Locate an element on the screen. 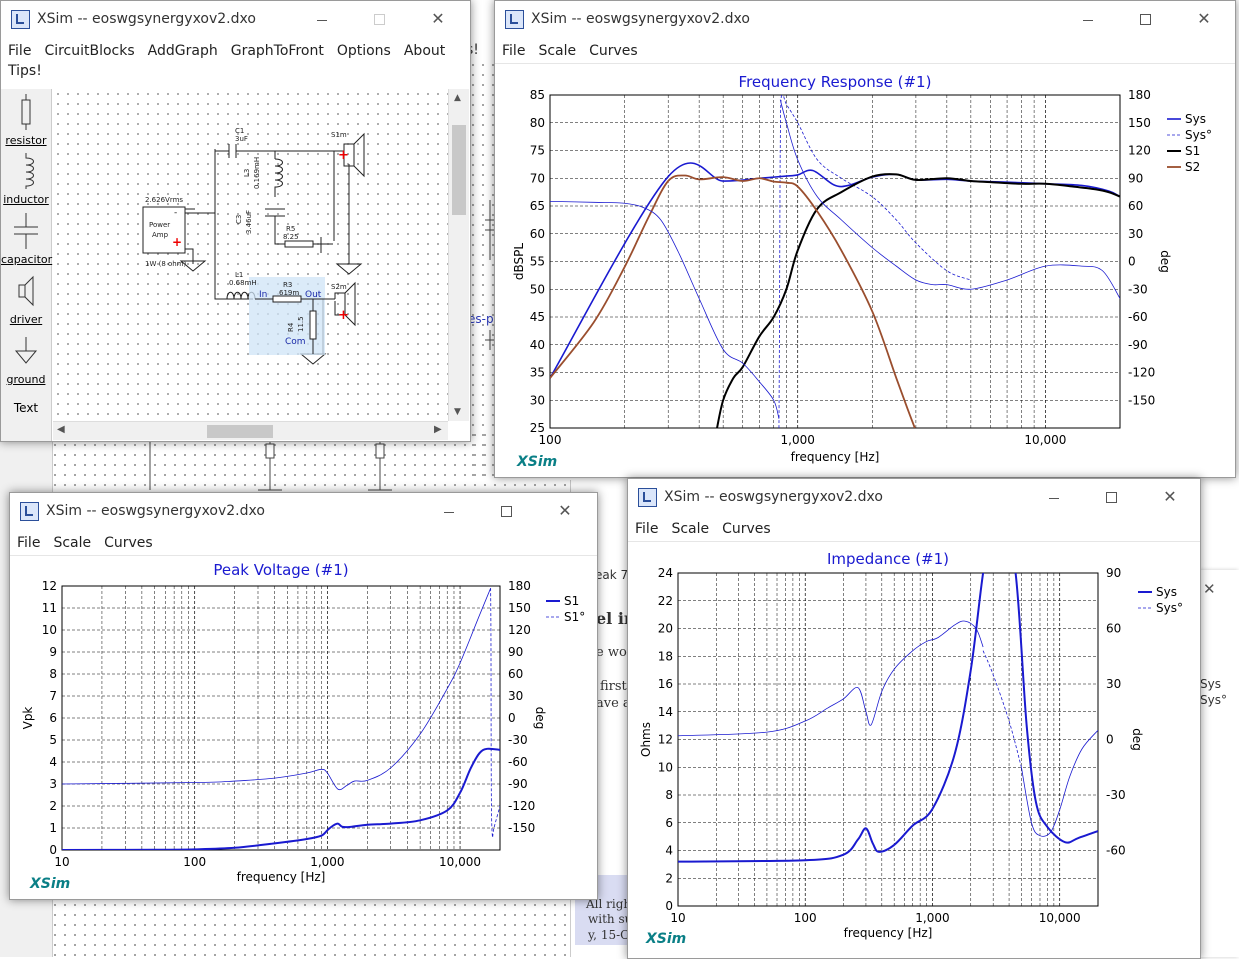 This screenshot has width=1239, height=959. chart-title: Impedance (#1) is located at coordinates (888, 559).